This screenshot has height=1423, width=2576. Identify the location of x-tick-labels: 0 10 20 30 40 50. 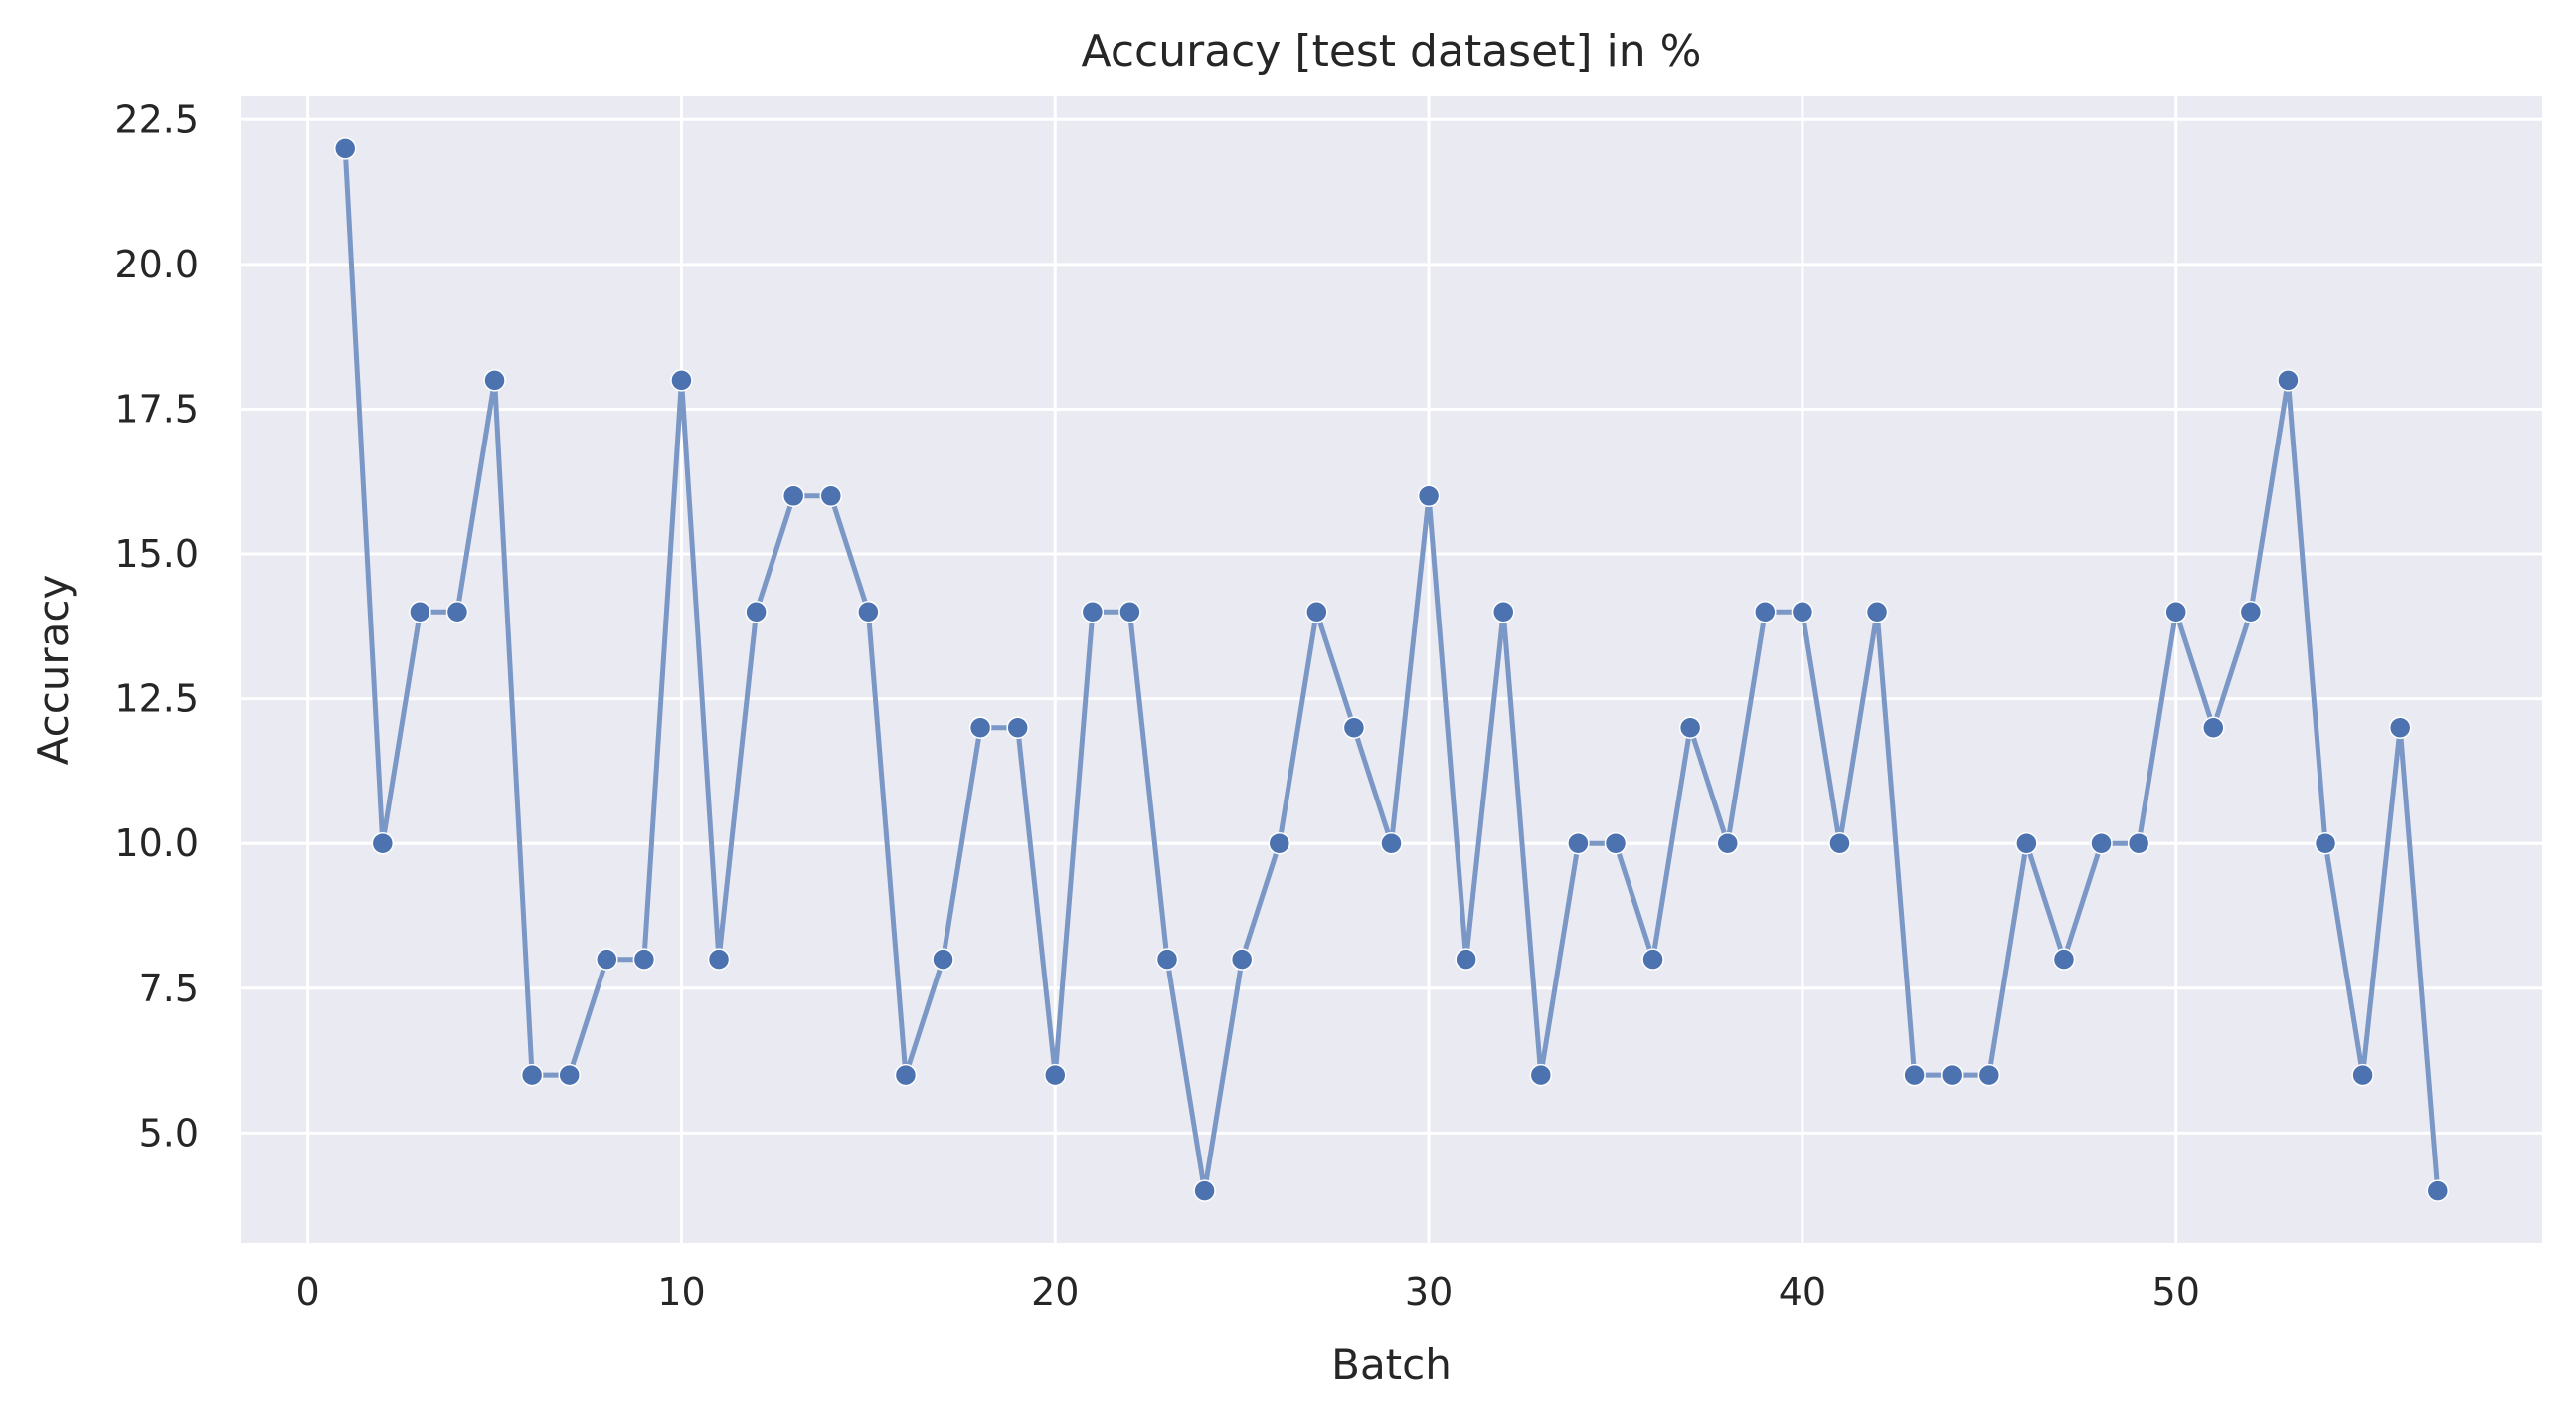
(1248, 1292).